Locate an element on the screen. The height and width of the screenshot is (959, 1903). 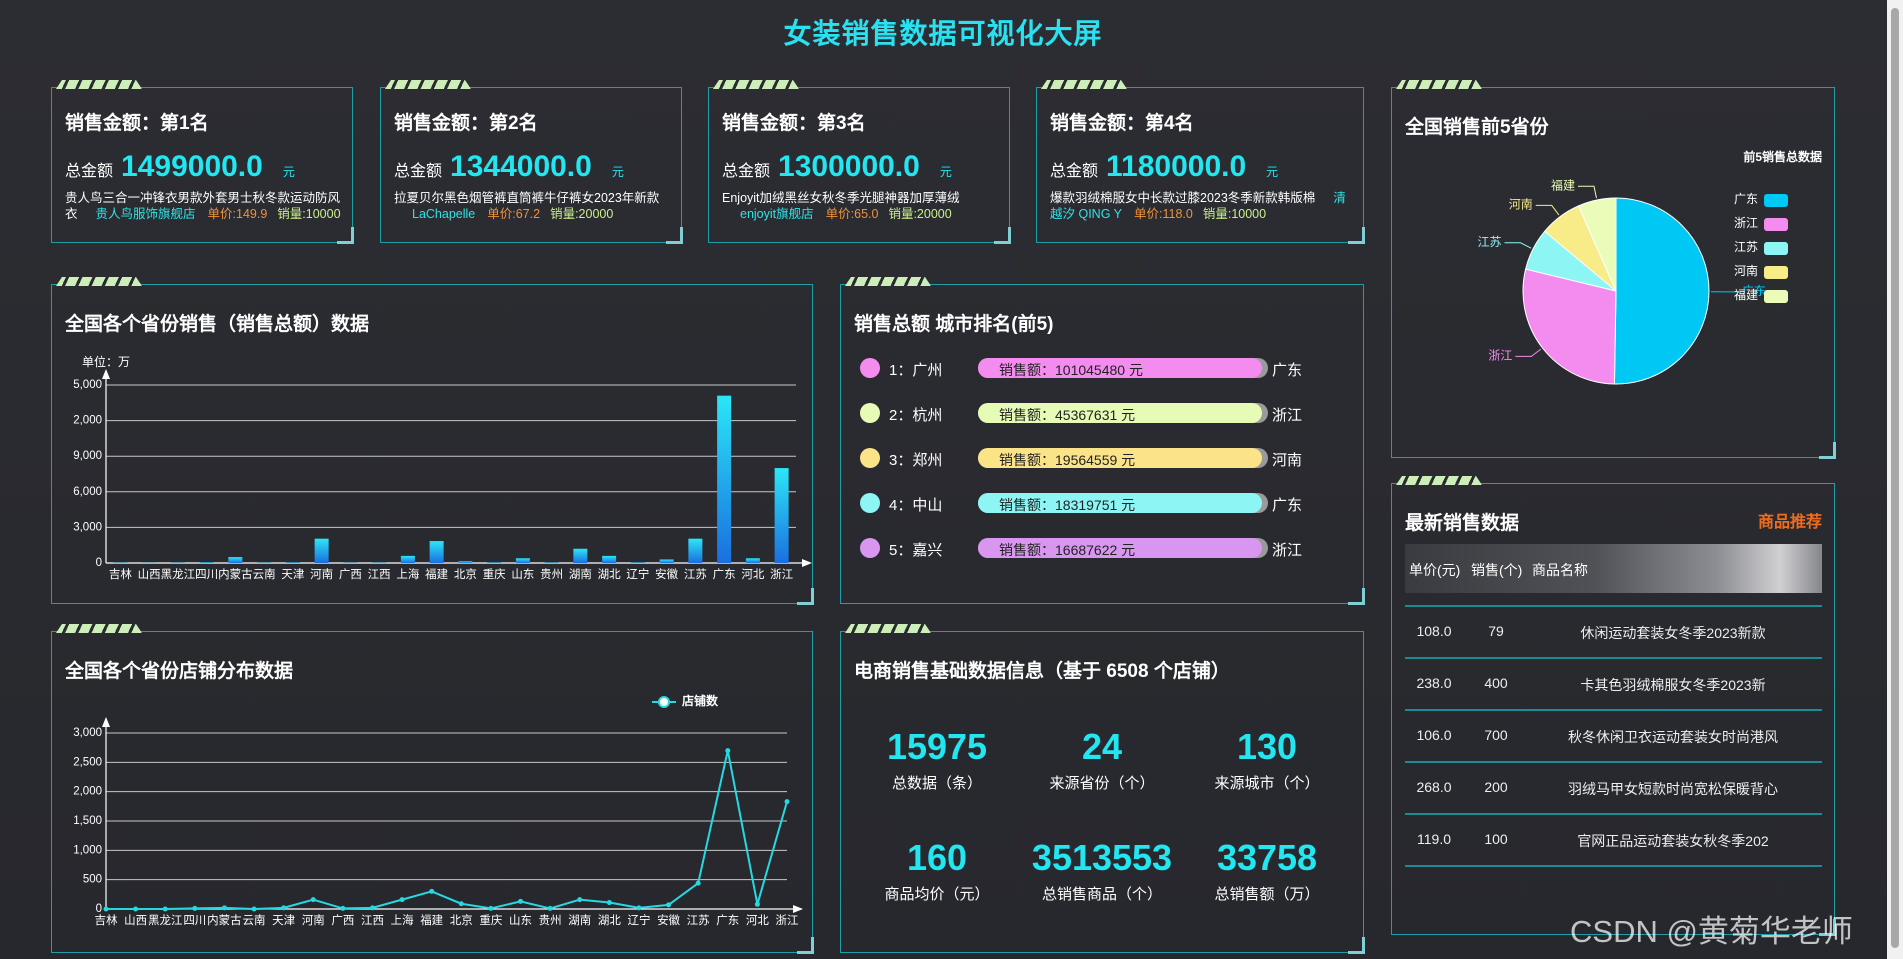
x-tick-label: 云南 is located at coordinates (254, 920).